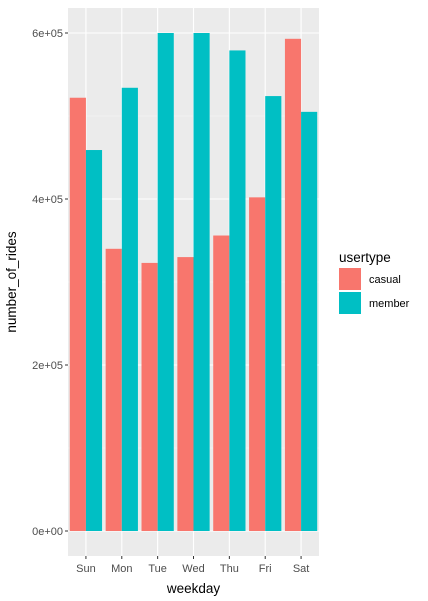 The image size is (428, 601). I want to click on bar-member-wed, so click(201, 282).